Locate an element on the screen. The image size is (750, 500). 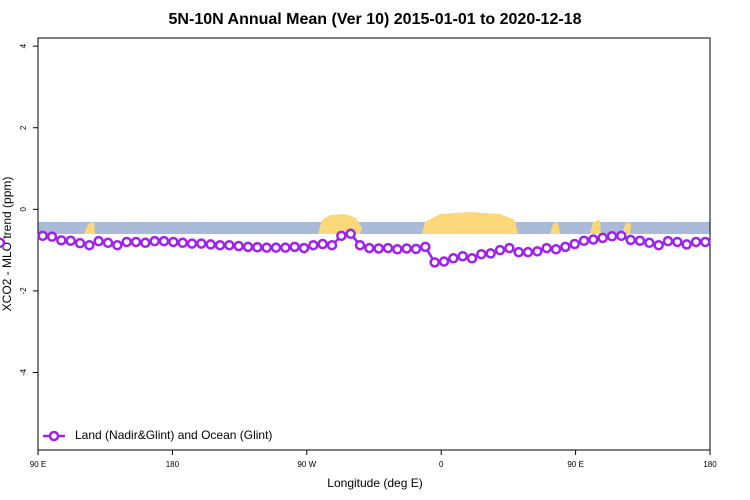
x-axis-label: Longitude (deg E) is located at coordinates (374, 483).